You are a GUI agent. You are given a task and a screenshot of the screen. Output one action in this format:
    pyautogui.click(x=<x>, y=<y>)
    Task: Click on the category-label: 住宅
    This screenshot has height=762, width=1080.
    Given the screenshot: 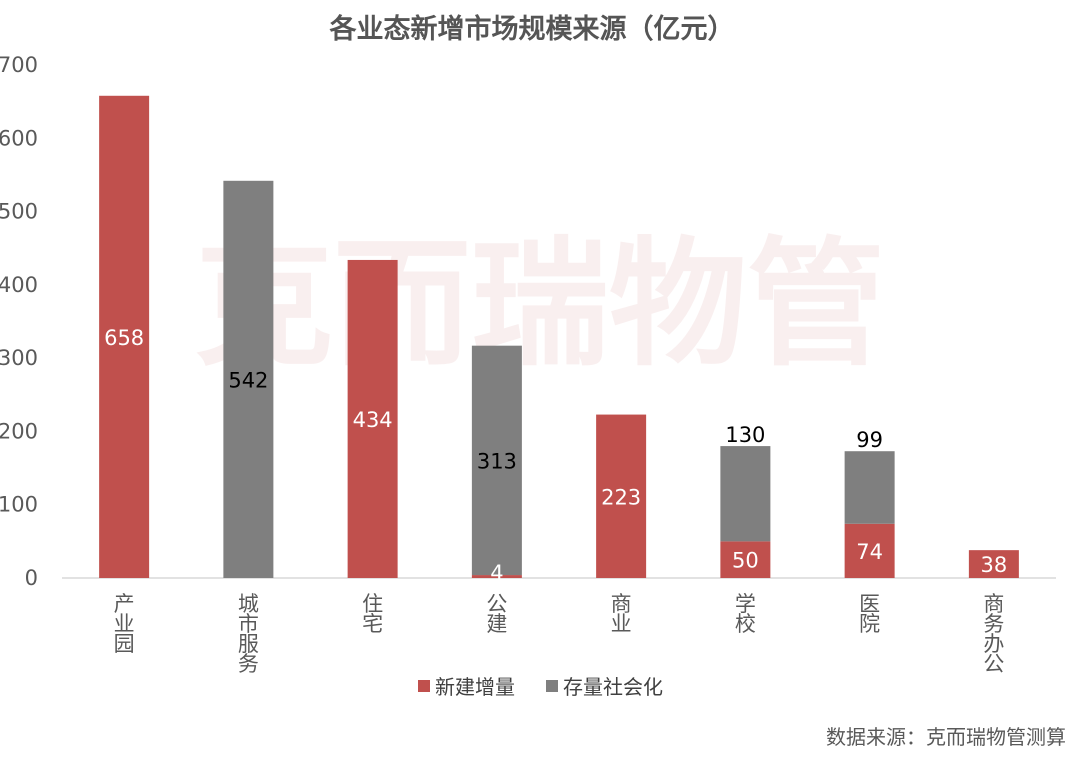 What is the action you would take?
    pyautogui.click(x=372, y=614)
    